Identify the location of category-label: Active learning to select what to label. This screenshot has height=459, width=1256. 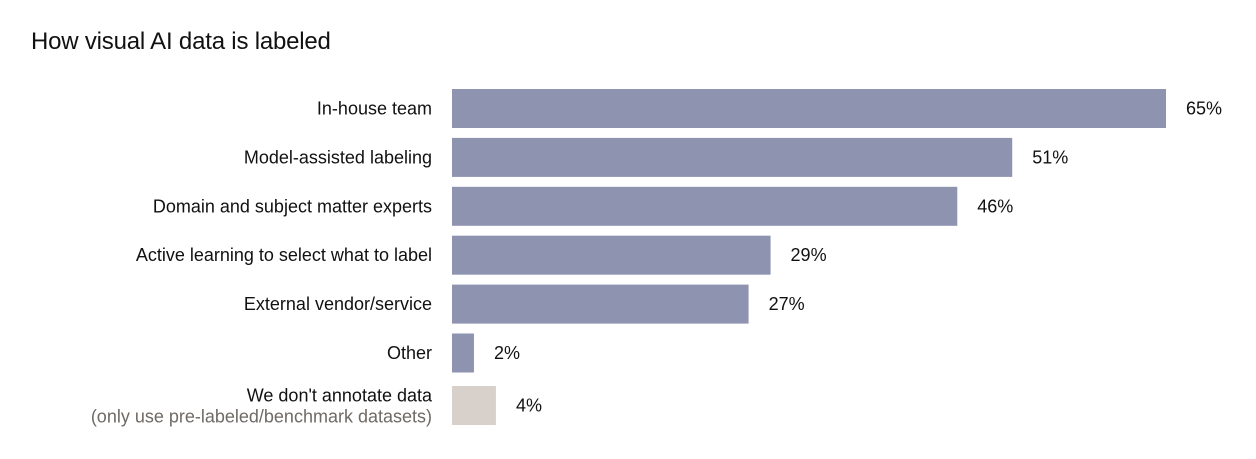
(284, 255).